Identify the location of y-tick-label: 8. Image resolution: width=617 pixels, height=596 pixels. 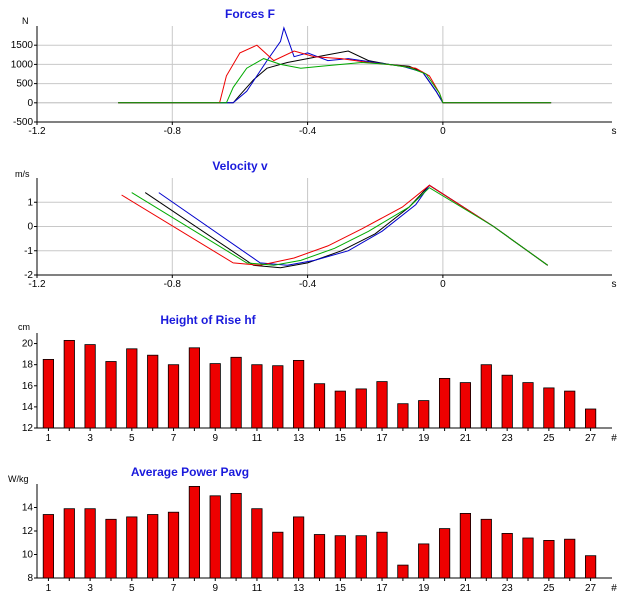
(30, 578).